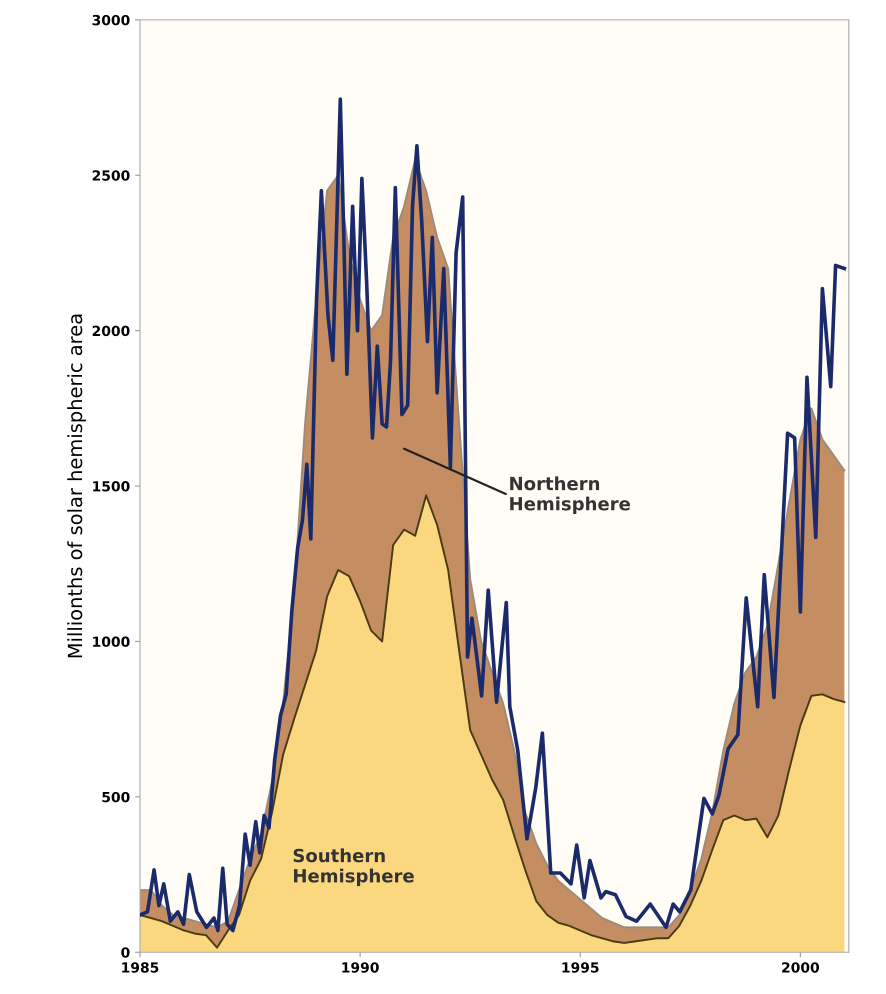 This screenshot has height=994, width=886. What do you see at coordinates (111, 331) in the screenshot?
I see `y-tick-label: 2000` at bounding box center [111, 331].